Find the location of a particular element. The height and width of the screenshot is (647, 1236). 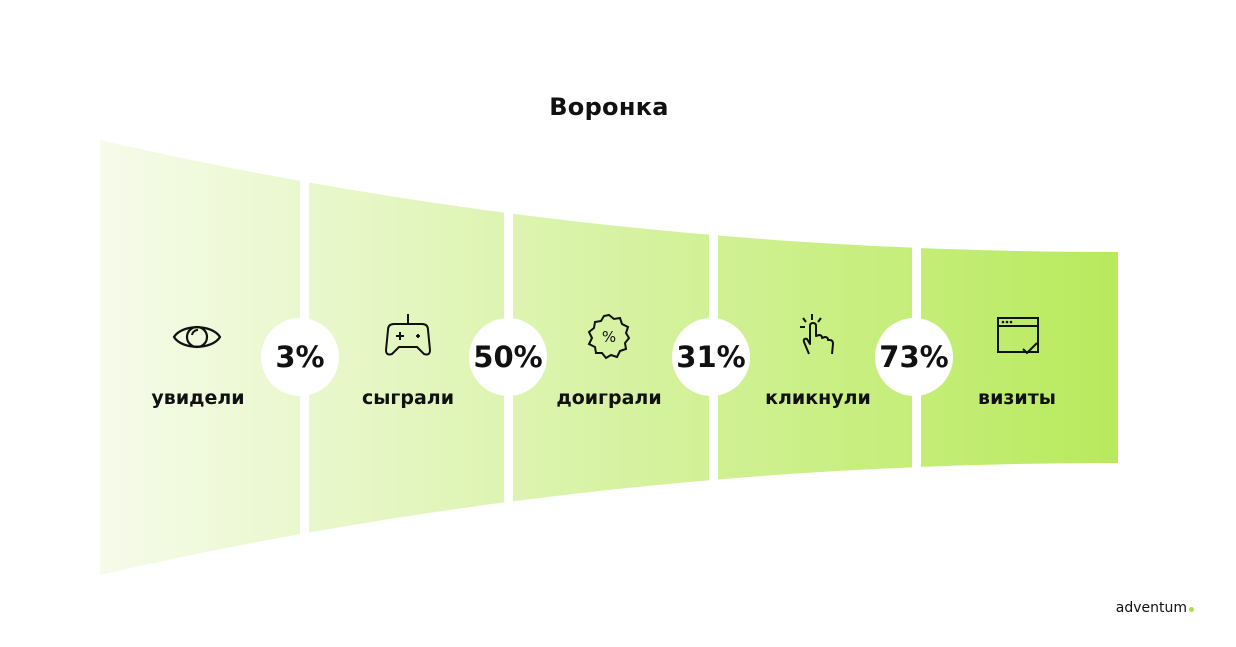

stage-label-played: сыграли is located at coordinates (408, 398).